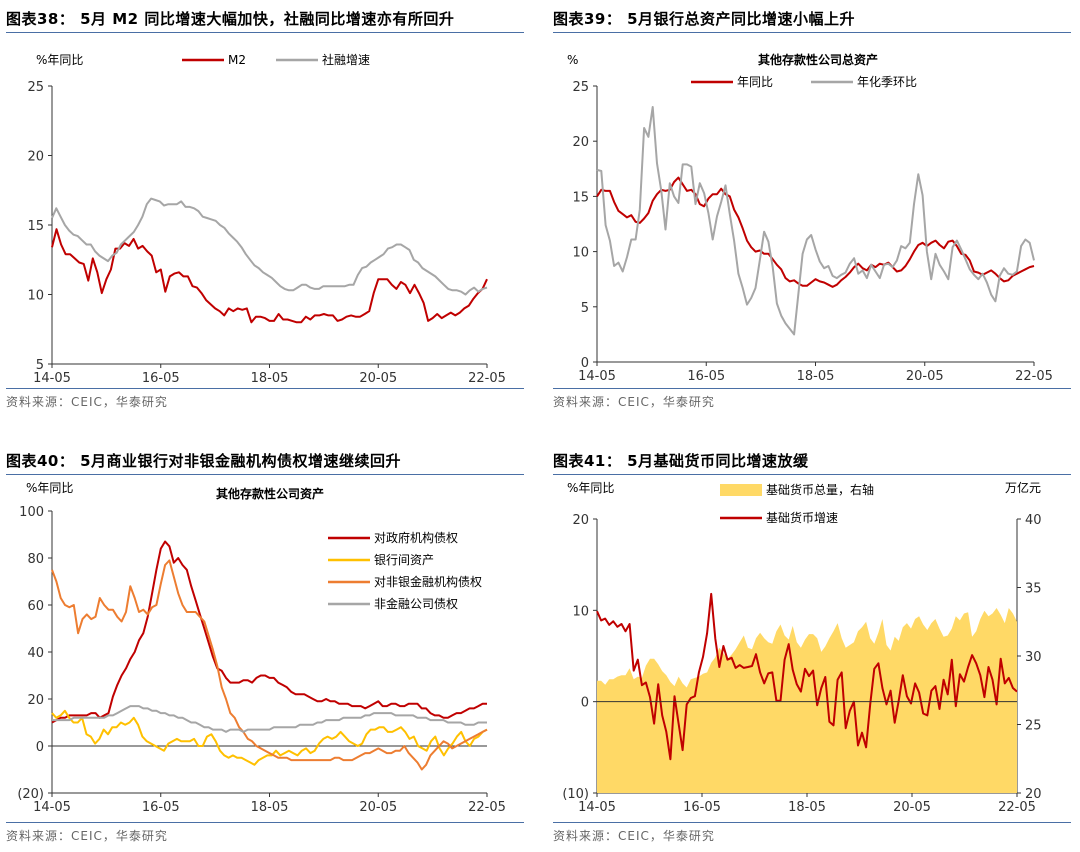  What do you see at coordinates (585, 308) in the screenshot?
I see `c39-ytick-label-1: 5` at bounding box center [585, 308].